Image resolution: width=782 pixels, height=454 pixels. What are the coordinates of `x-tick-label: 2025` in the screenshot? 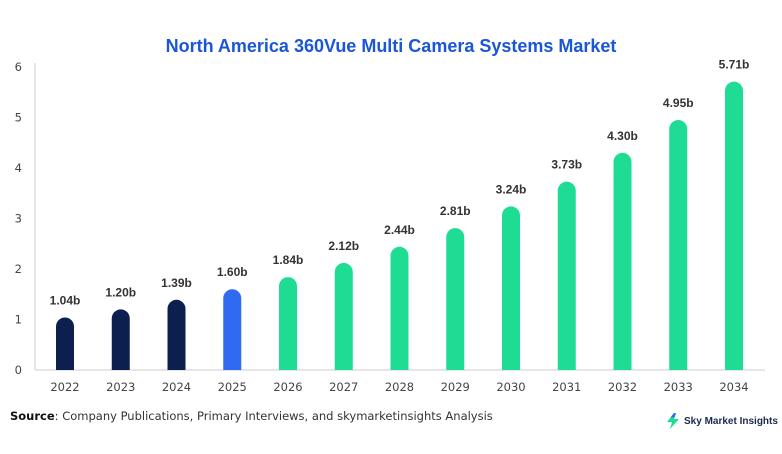 It's located at (232, 387).